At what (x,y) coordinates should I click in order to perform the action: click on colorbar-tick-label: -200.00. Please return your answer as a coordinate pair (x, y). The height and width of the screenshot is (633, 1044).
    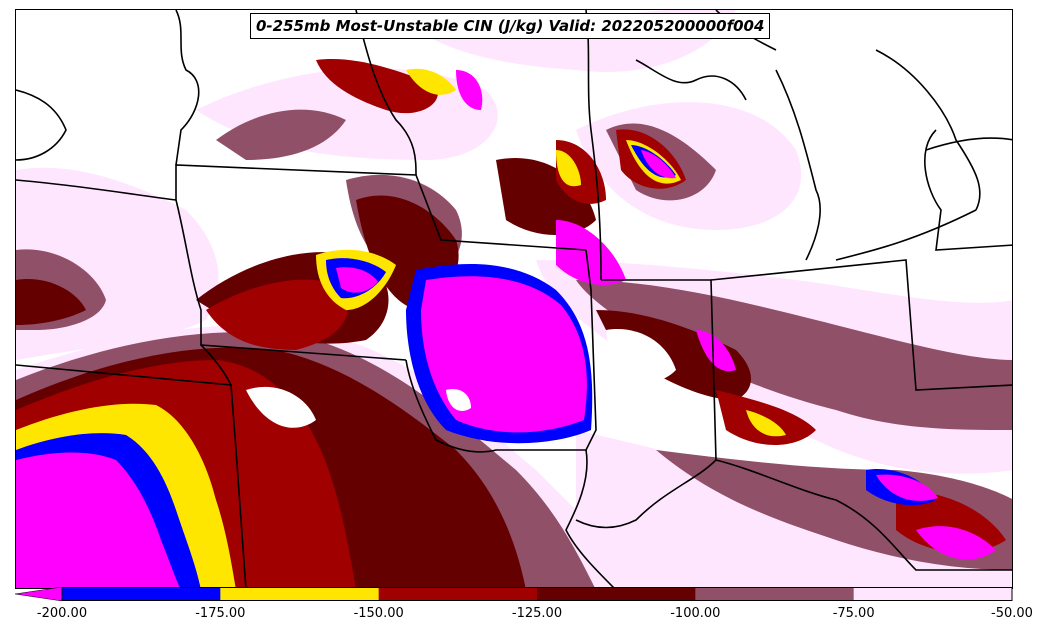
    Looking at the image, I should click on (62, 613).